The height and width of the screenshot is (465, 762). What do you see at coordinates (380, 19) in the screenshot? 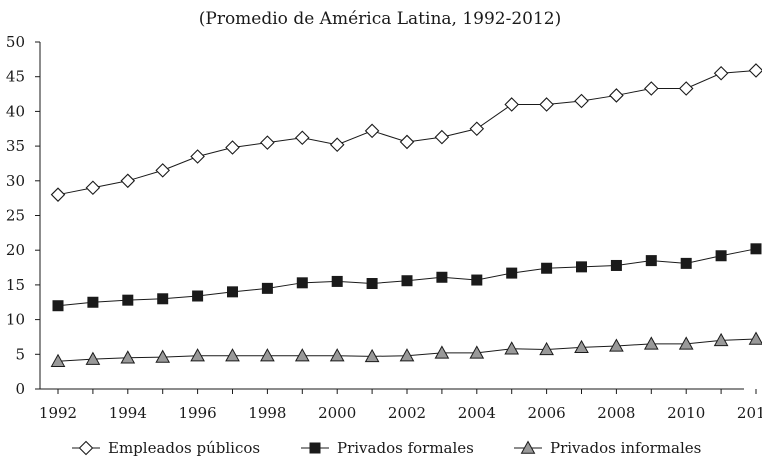
I see `chart-title: (Promedio de América Latina, 1992-2012)` at bounding box center [380, 19].